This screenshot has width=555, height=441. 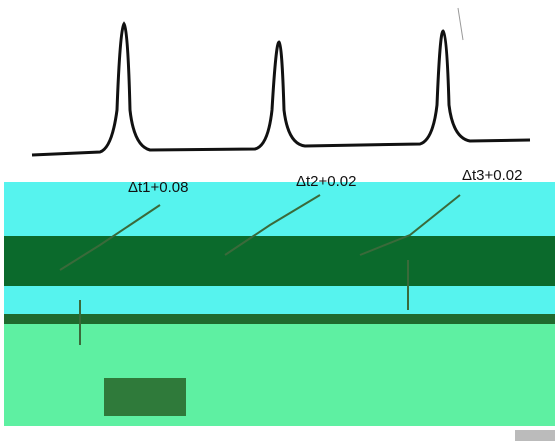 What do you see at coordinates (460, 24) in the screenshot?
I see `mark-line` at bounding box center [460, 24].